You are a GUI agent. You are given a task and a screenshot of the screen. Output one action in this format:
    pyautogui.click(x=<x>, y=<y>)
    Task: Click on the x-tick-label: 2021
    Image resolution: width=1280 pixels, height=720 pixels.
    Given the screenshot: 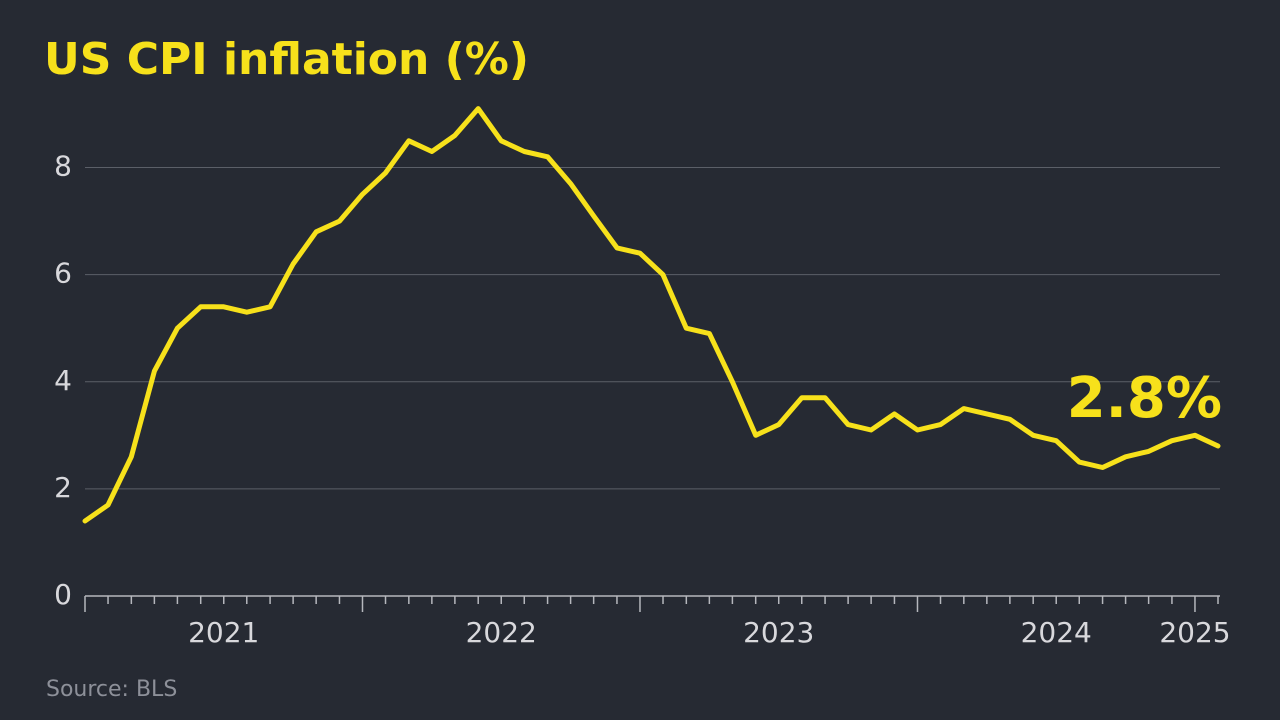 What is the action you would take?
    pyautogui.click(x=223, y=632)
    